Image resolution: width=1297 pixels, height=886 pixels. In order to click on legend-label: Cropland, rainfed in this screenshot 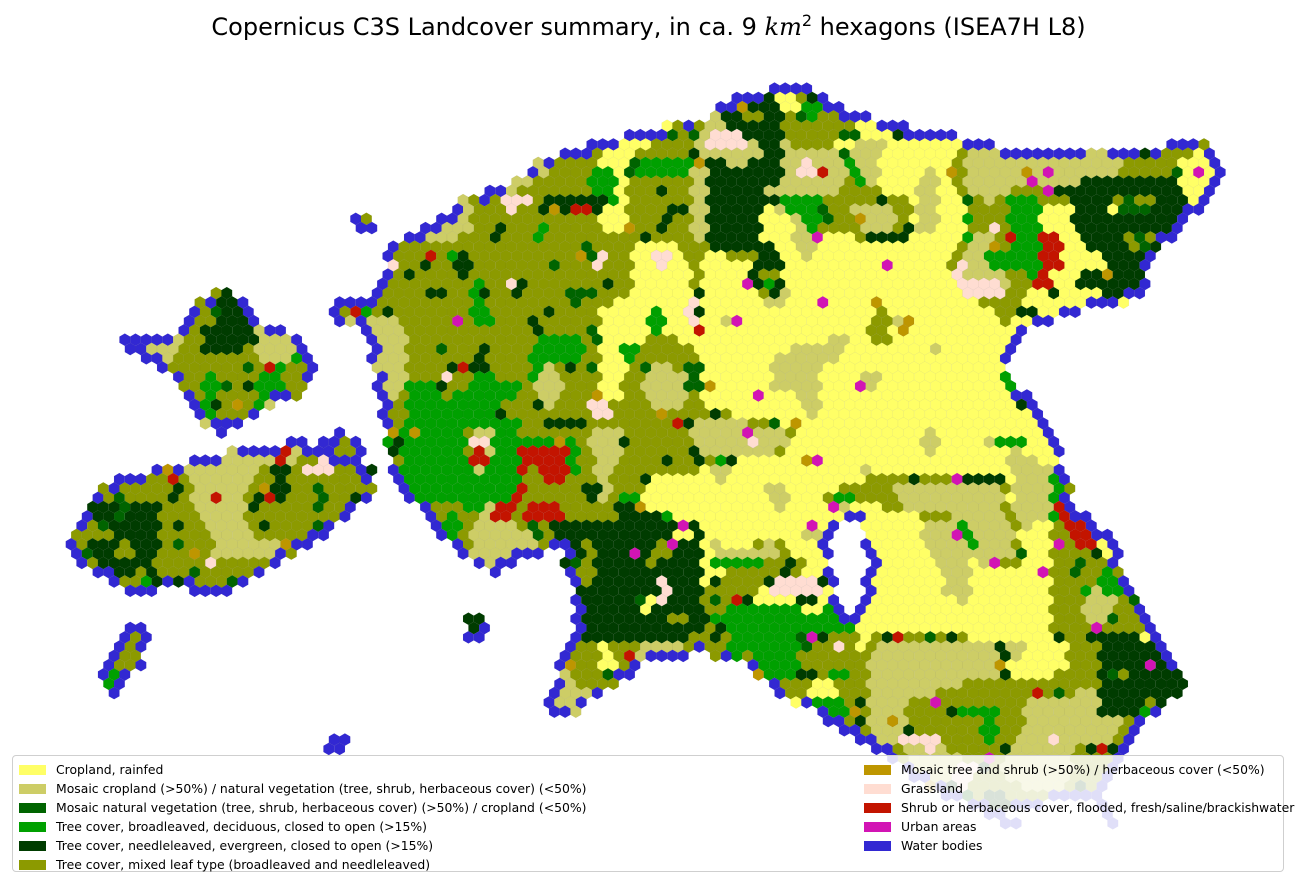, I will do `click(110, 769)`.